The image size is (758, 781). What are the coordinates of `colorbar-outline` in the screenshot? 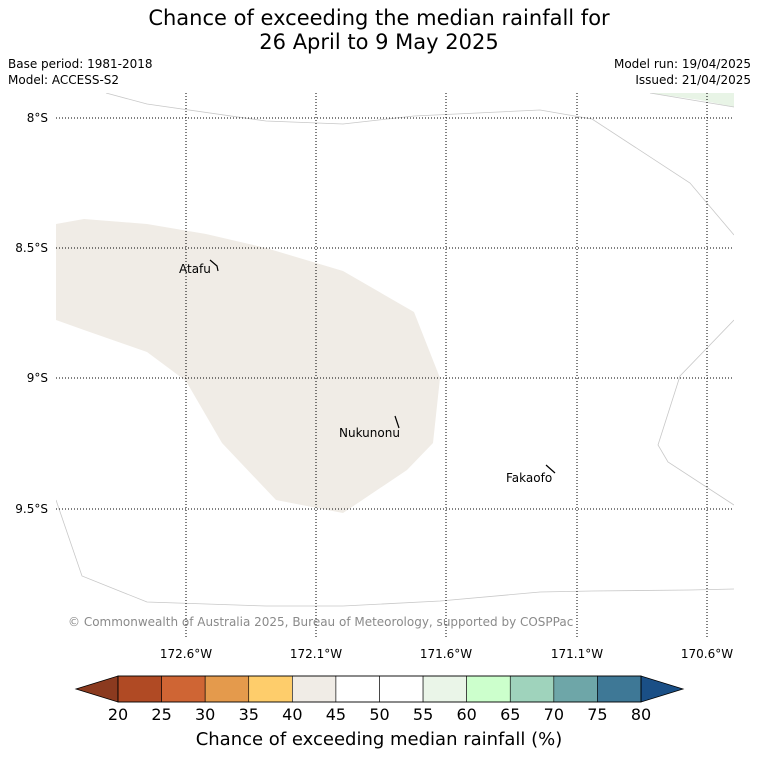 It's located at (379, 689).